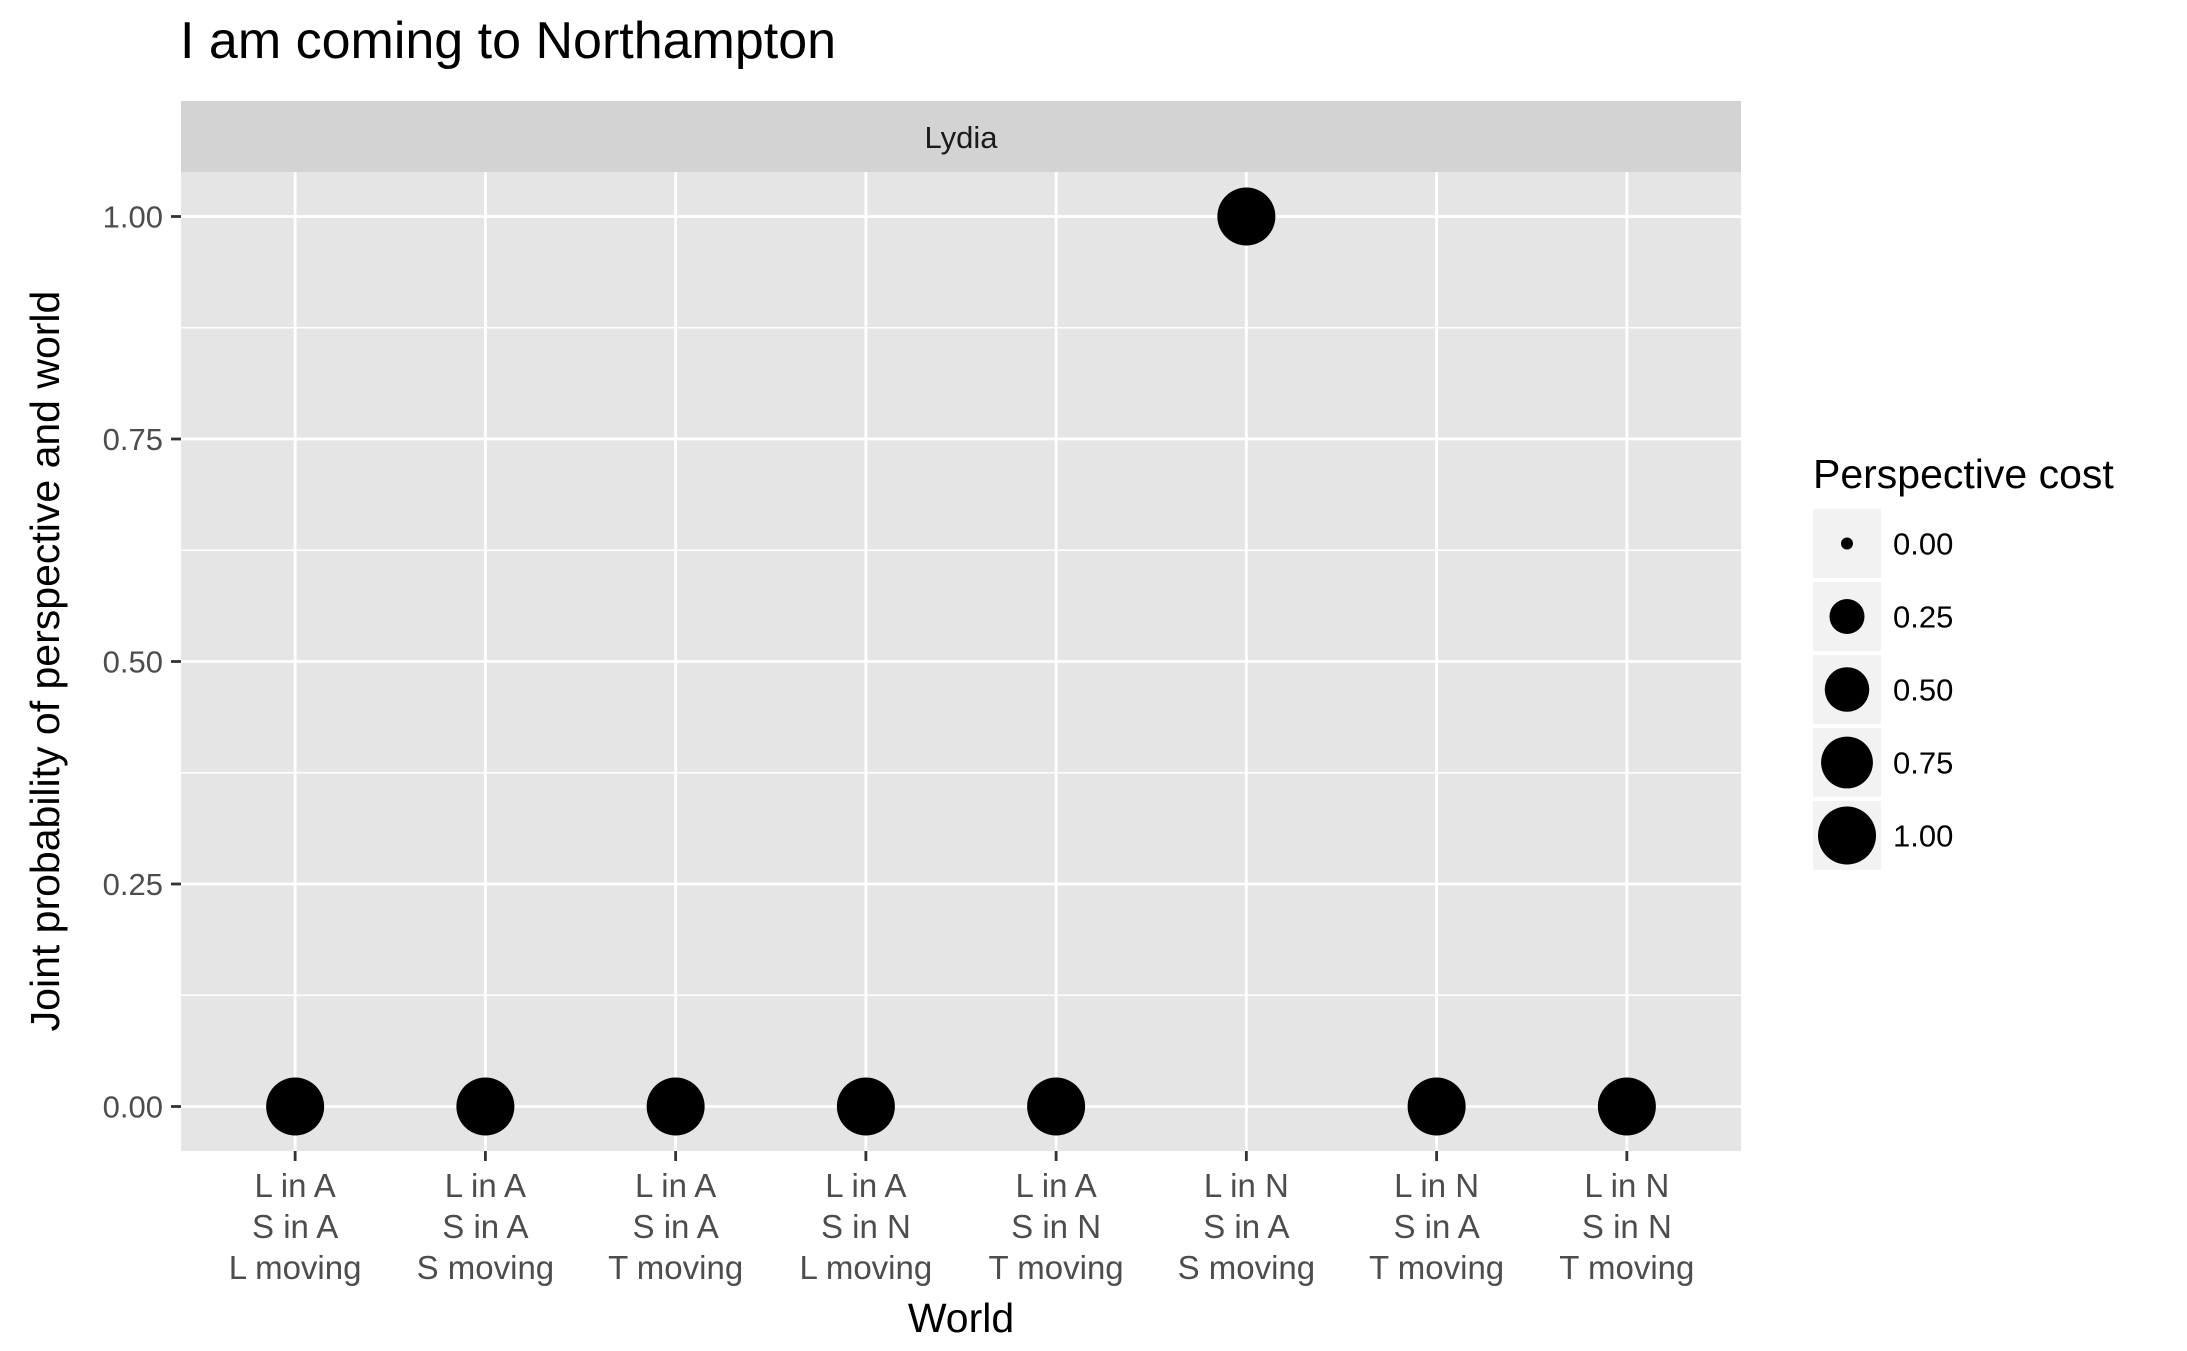  What do you see at coordinates (508, 41) in the screenshot?
I see `chart-title: I am coming to Northampton` at bounding box center [508, 41].